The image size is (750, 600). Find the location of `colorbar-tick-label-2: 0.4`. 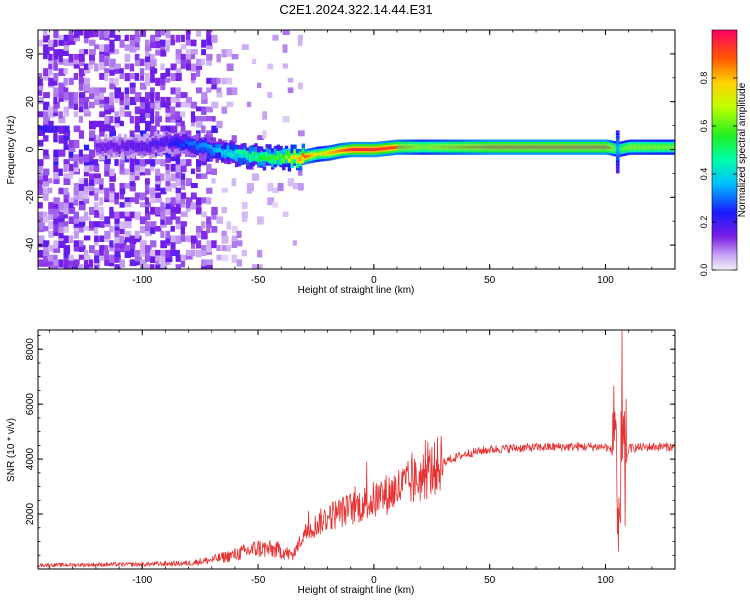

colorbar-tick-label-2: 0.4 is located at coordinates (704, 174).